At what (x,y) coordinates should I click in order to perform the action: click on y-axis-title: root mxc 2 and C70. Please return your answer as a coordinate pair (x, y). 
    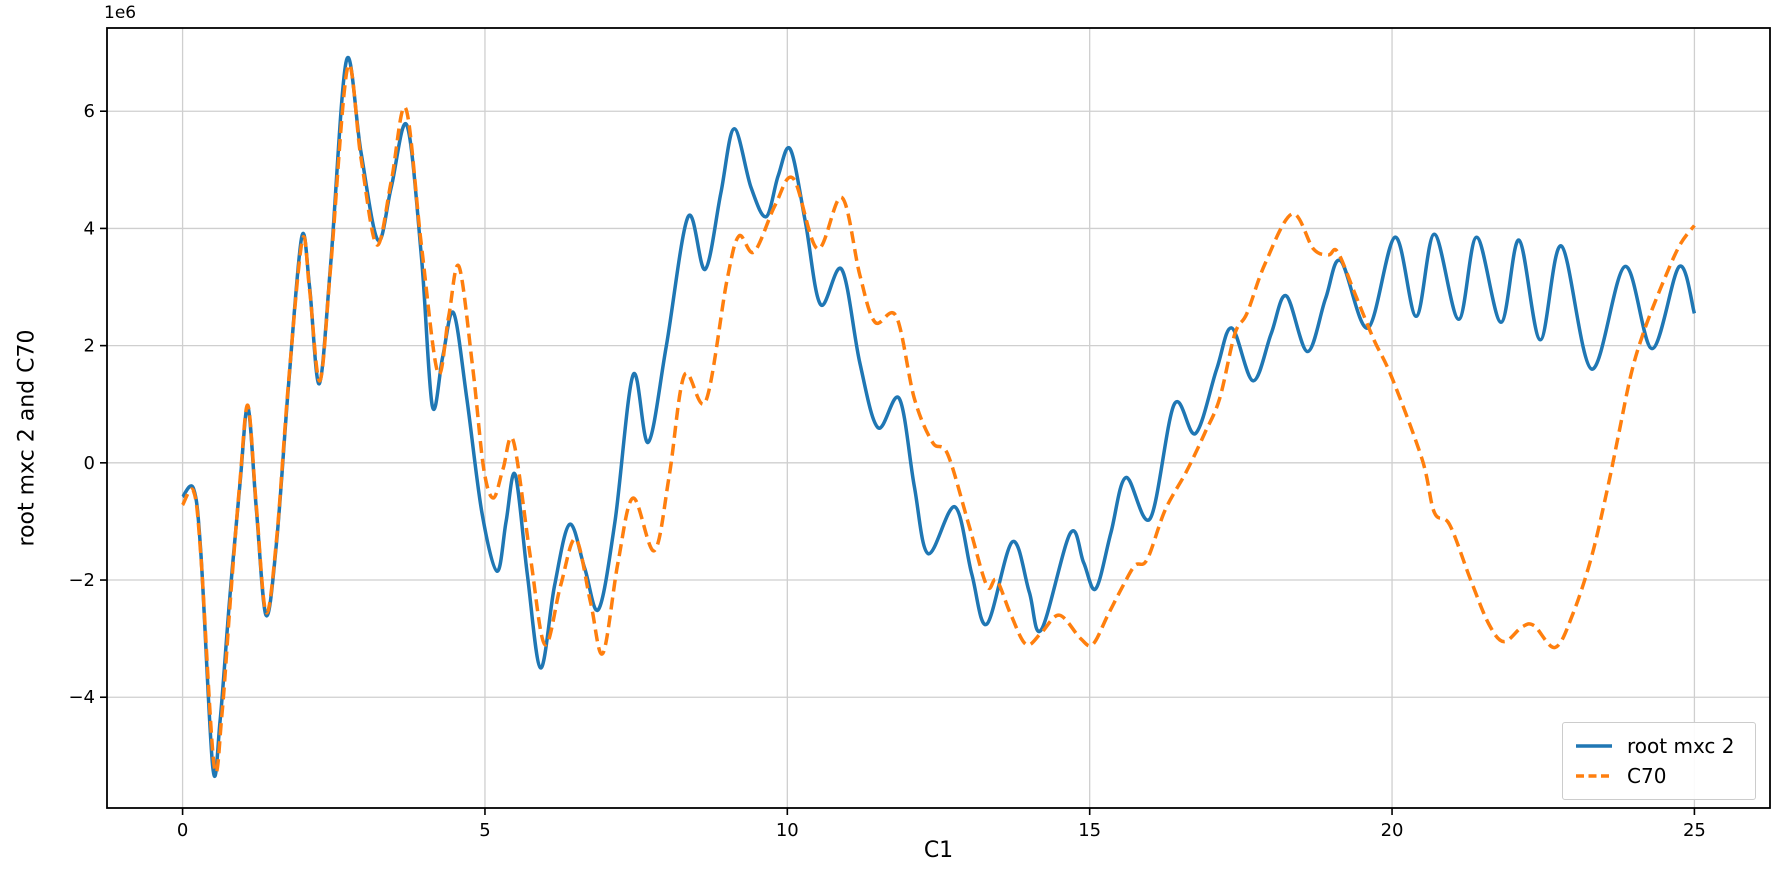
    Looking at the image, I should click on (27, 438).